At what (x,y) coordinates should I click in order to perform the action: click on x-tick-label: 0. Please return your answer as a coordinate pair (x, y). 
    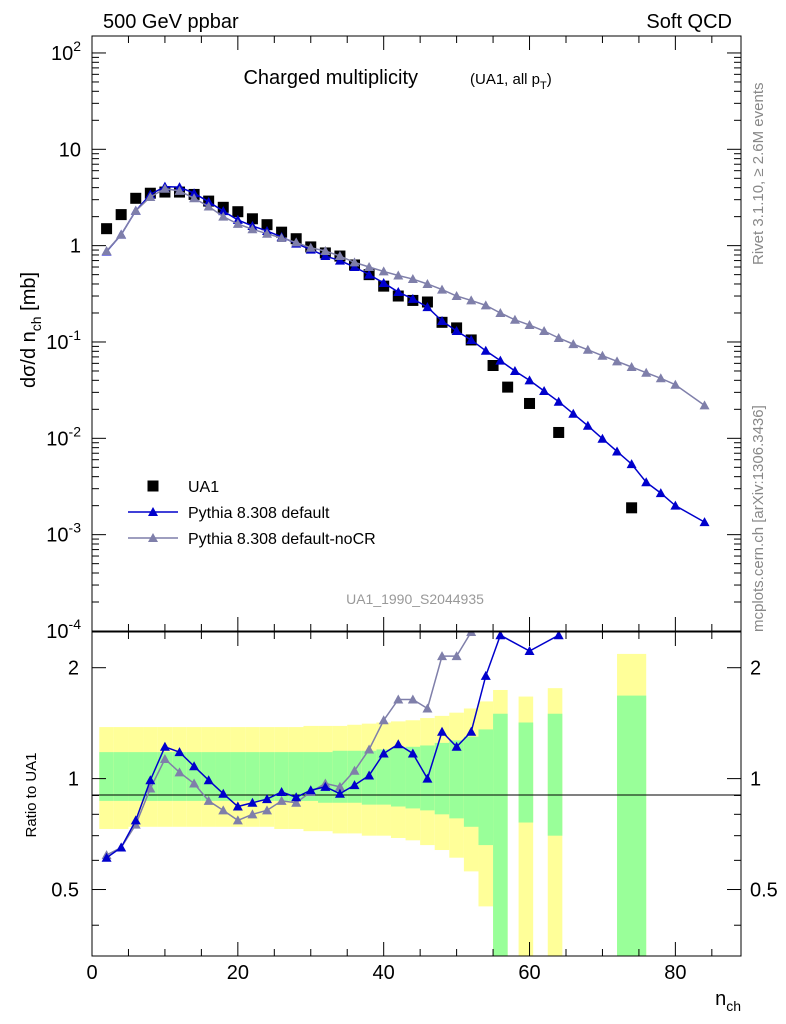
    Looking at the image, I should click on (91, 973).